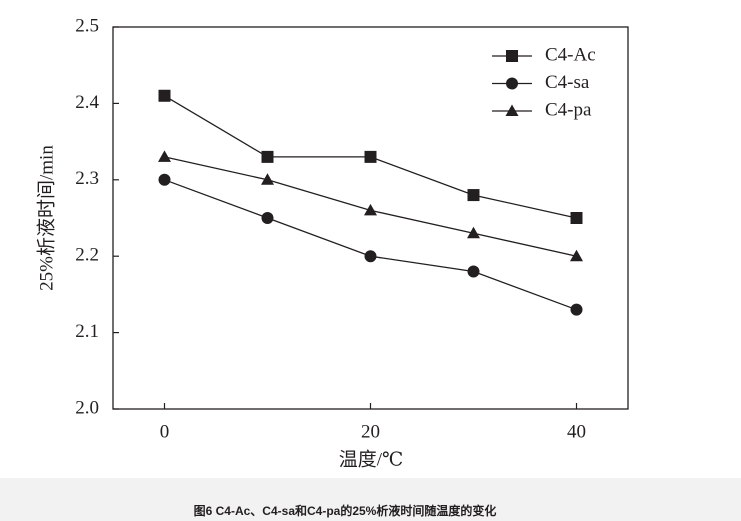  What do you see at coordinates (87, 178) in the screenshot?
I see `y-tick-label: 2.3` at bounding box center [87, 178].